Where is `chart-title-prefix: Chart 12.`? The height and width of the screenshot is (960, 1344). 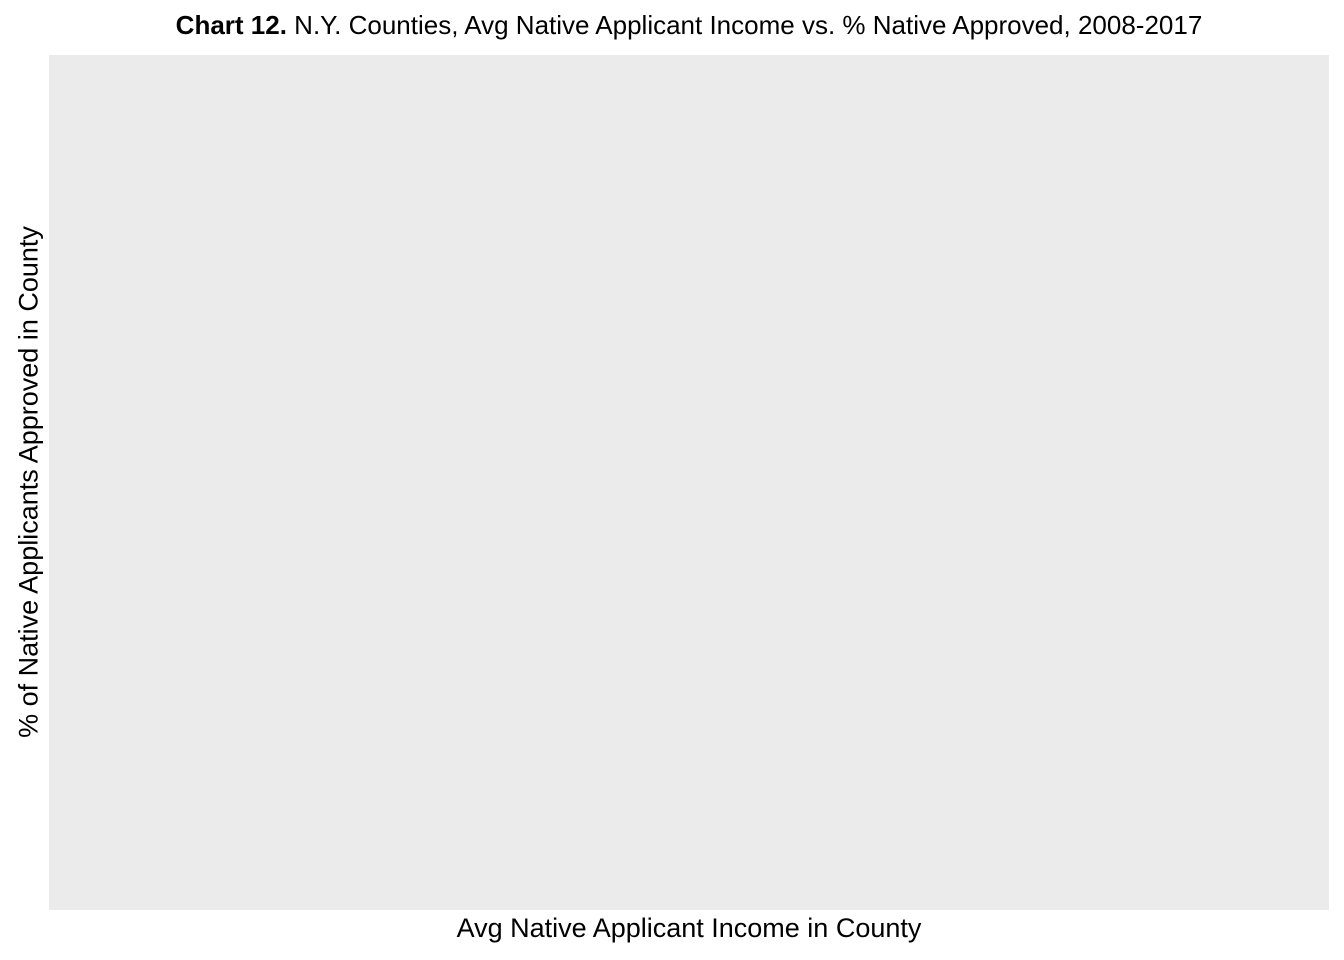 chart-title-prefix: Chart 12. is located at coordinates (231, 25).